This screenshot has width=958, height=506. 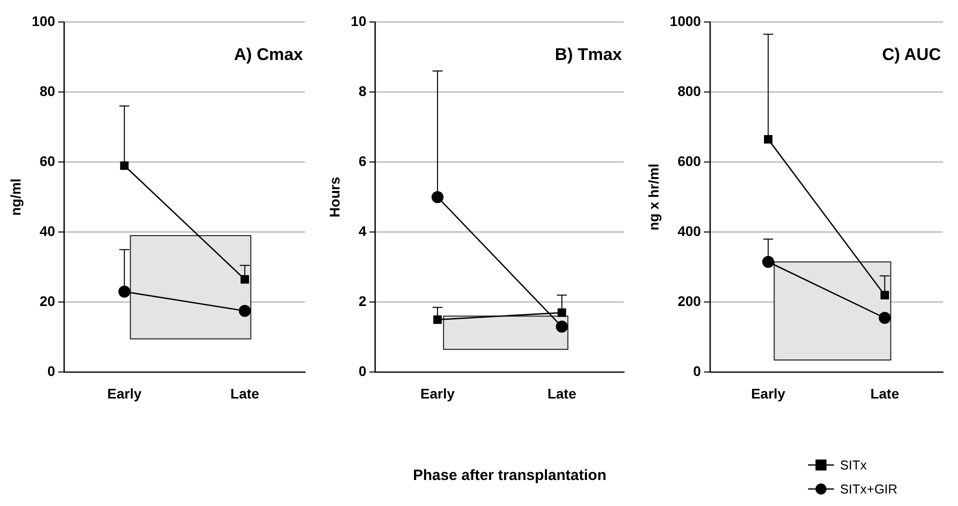 I want to click on y-axis-title: Hours, so click(x=334, y=197).